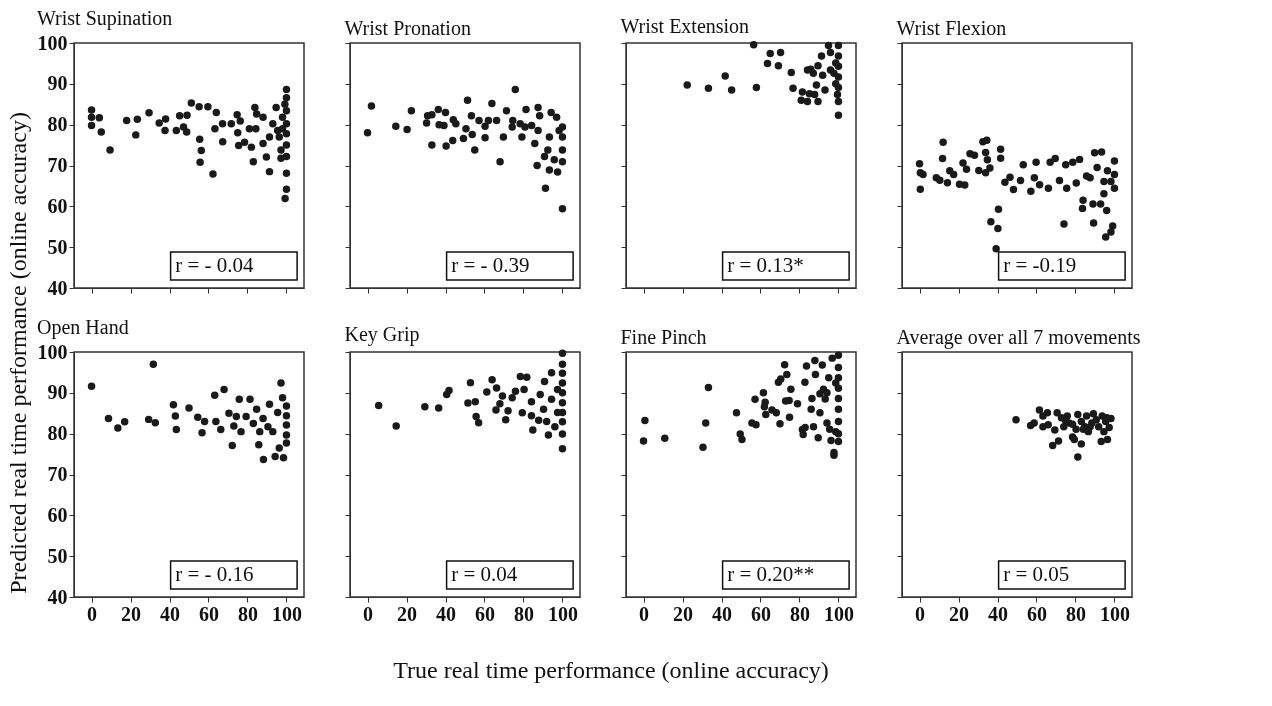 This screenshot has height=706, width=1272. I want to click on chart-title: Key Grip, so click(382, 335).